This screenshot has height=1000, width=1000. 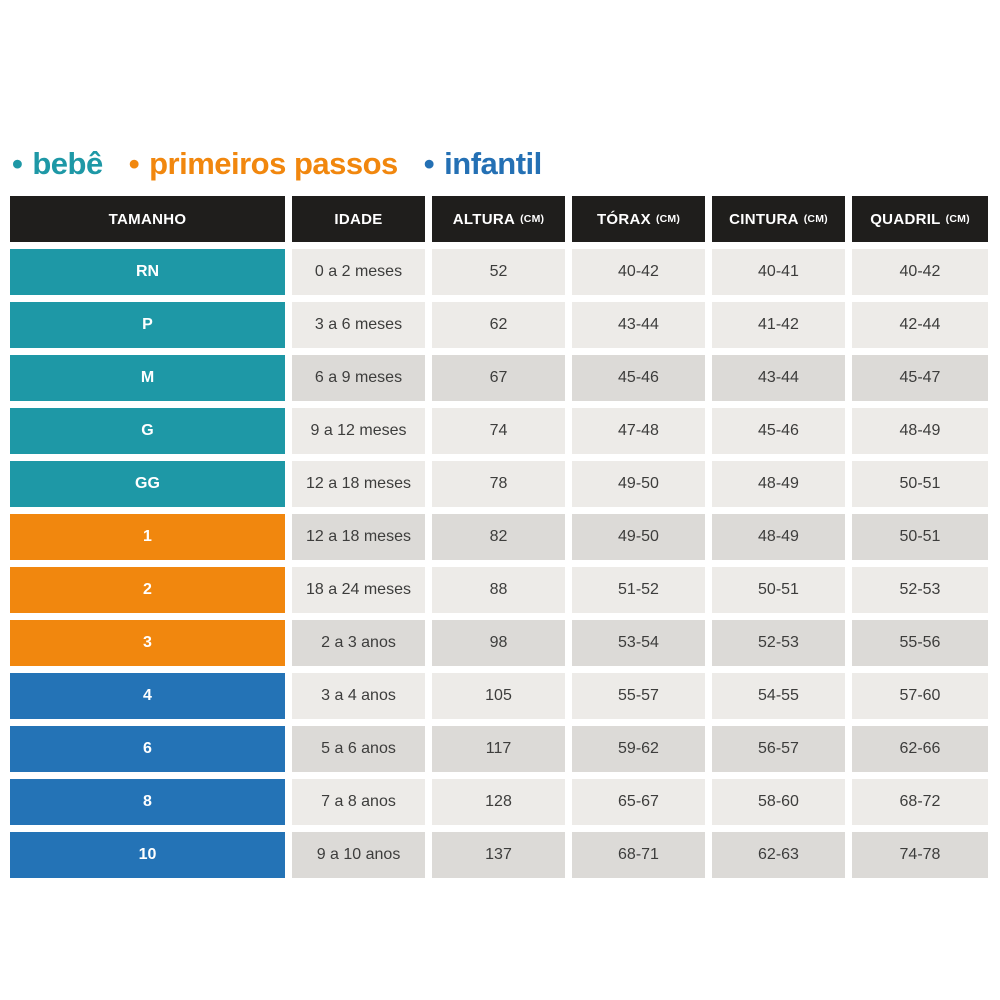 I want to click on idade-cell: 12 a 18 meses, so click(x=358, y=537).